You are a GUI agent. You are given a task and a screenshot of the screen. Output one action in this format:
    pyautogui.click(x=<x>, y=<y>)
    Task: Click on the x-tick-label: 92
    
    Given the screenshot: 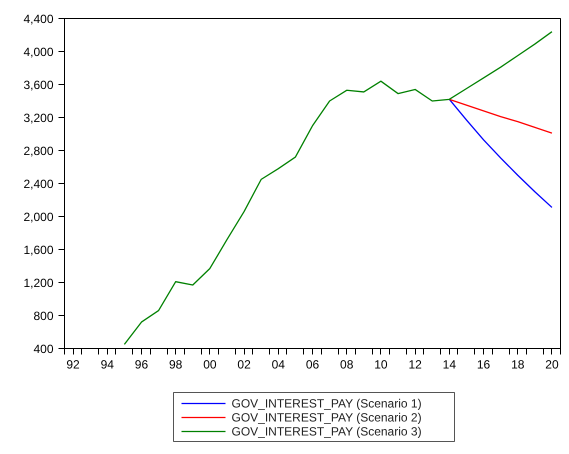 What is the action you would take?
    pyautogui.click(x=73, y=365)
    